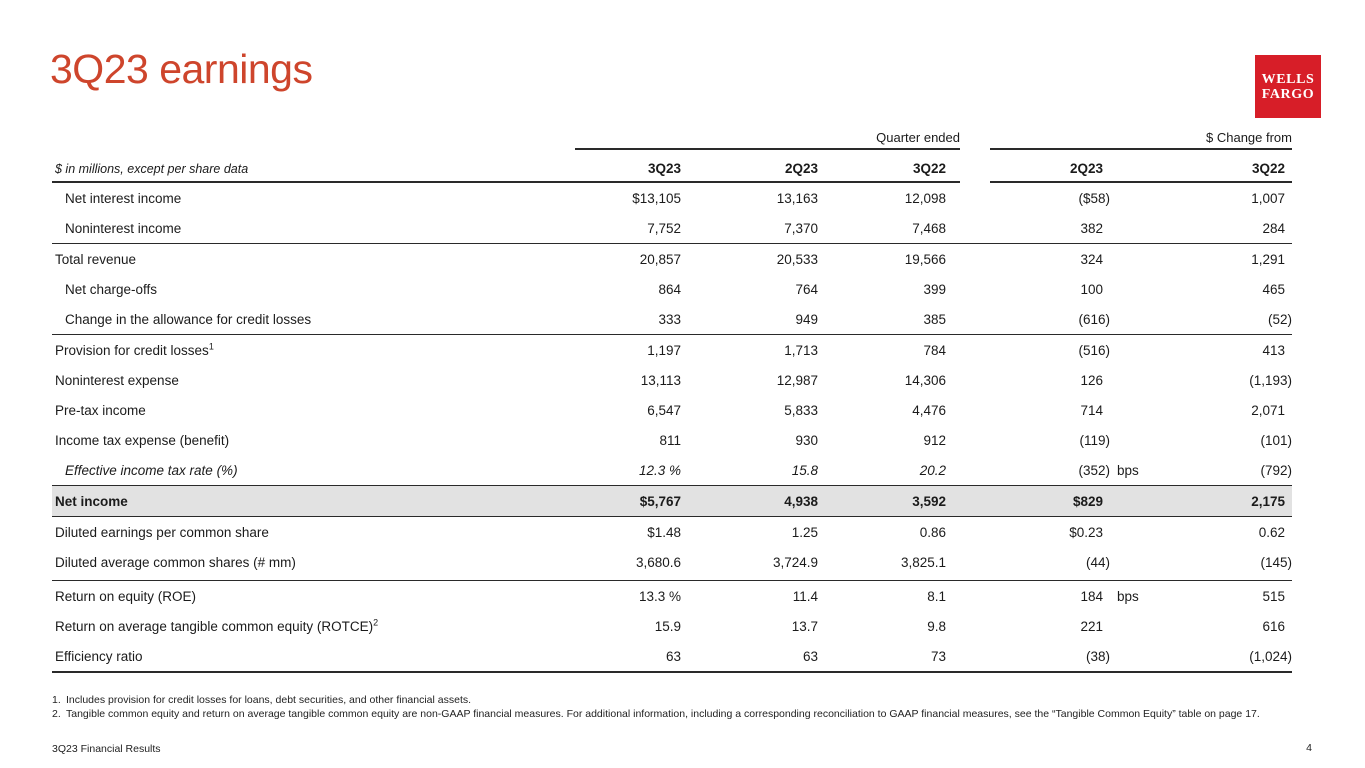 Image resolution: width=1365 pixels, height=768 pixels. What do you see at coordinates (801, 168) in the screenshot?
I see `col-header-2q23: 2Q23` at bounding box center [801, 168].